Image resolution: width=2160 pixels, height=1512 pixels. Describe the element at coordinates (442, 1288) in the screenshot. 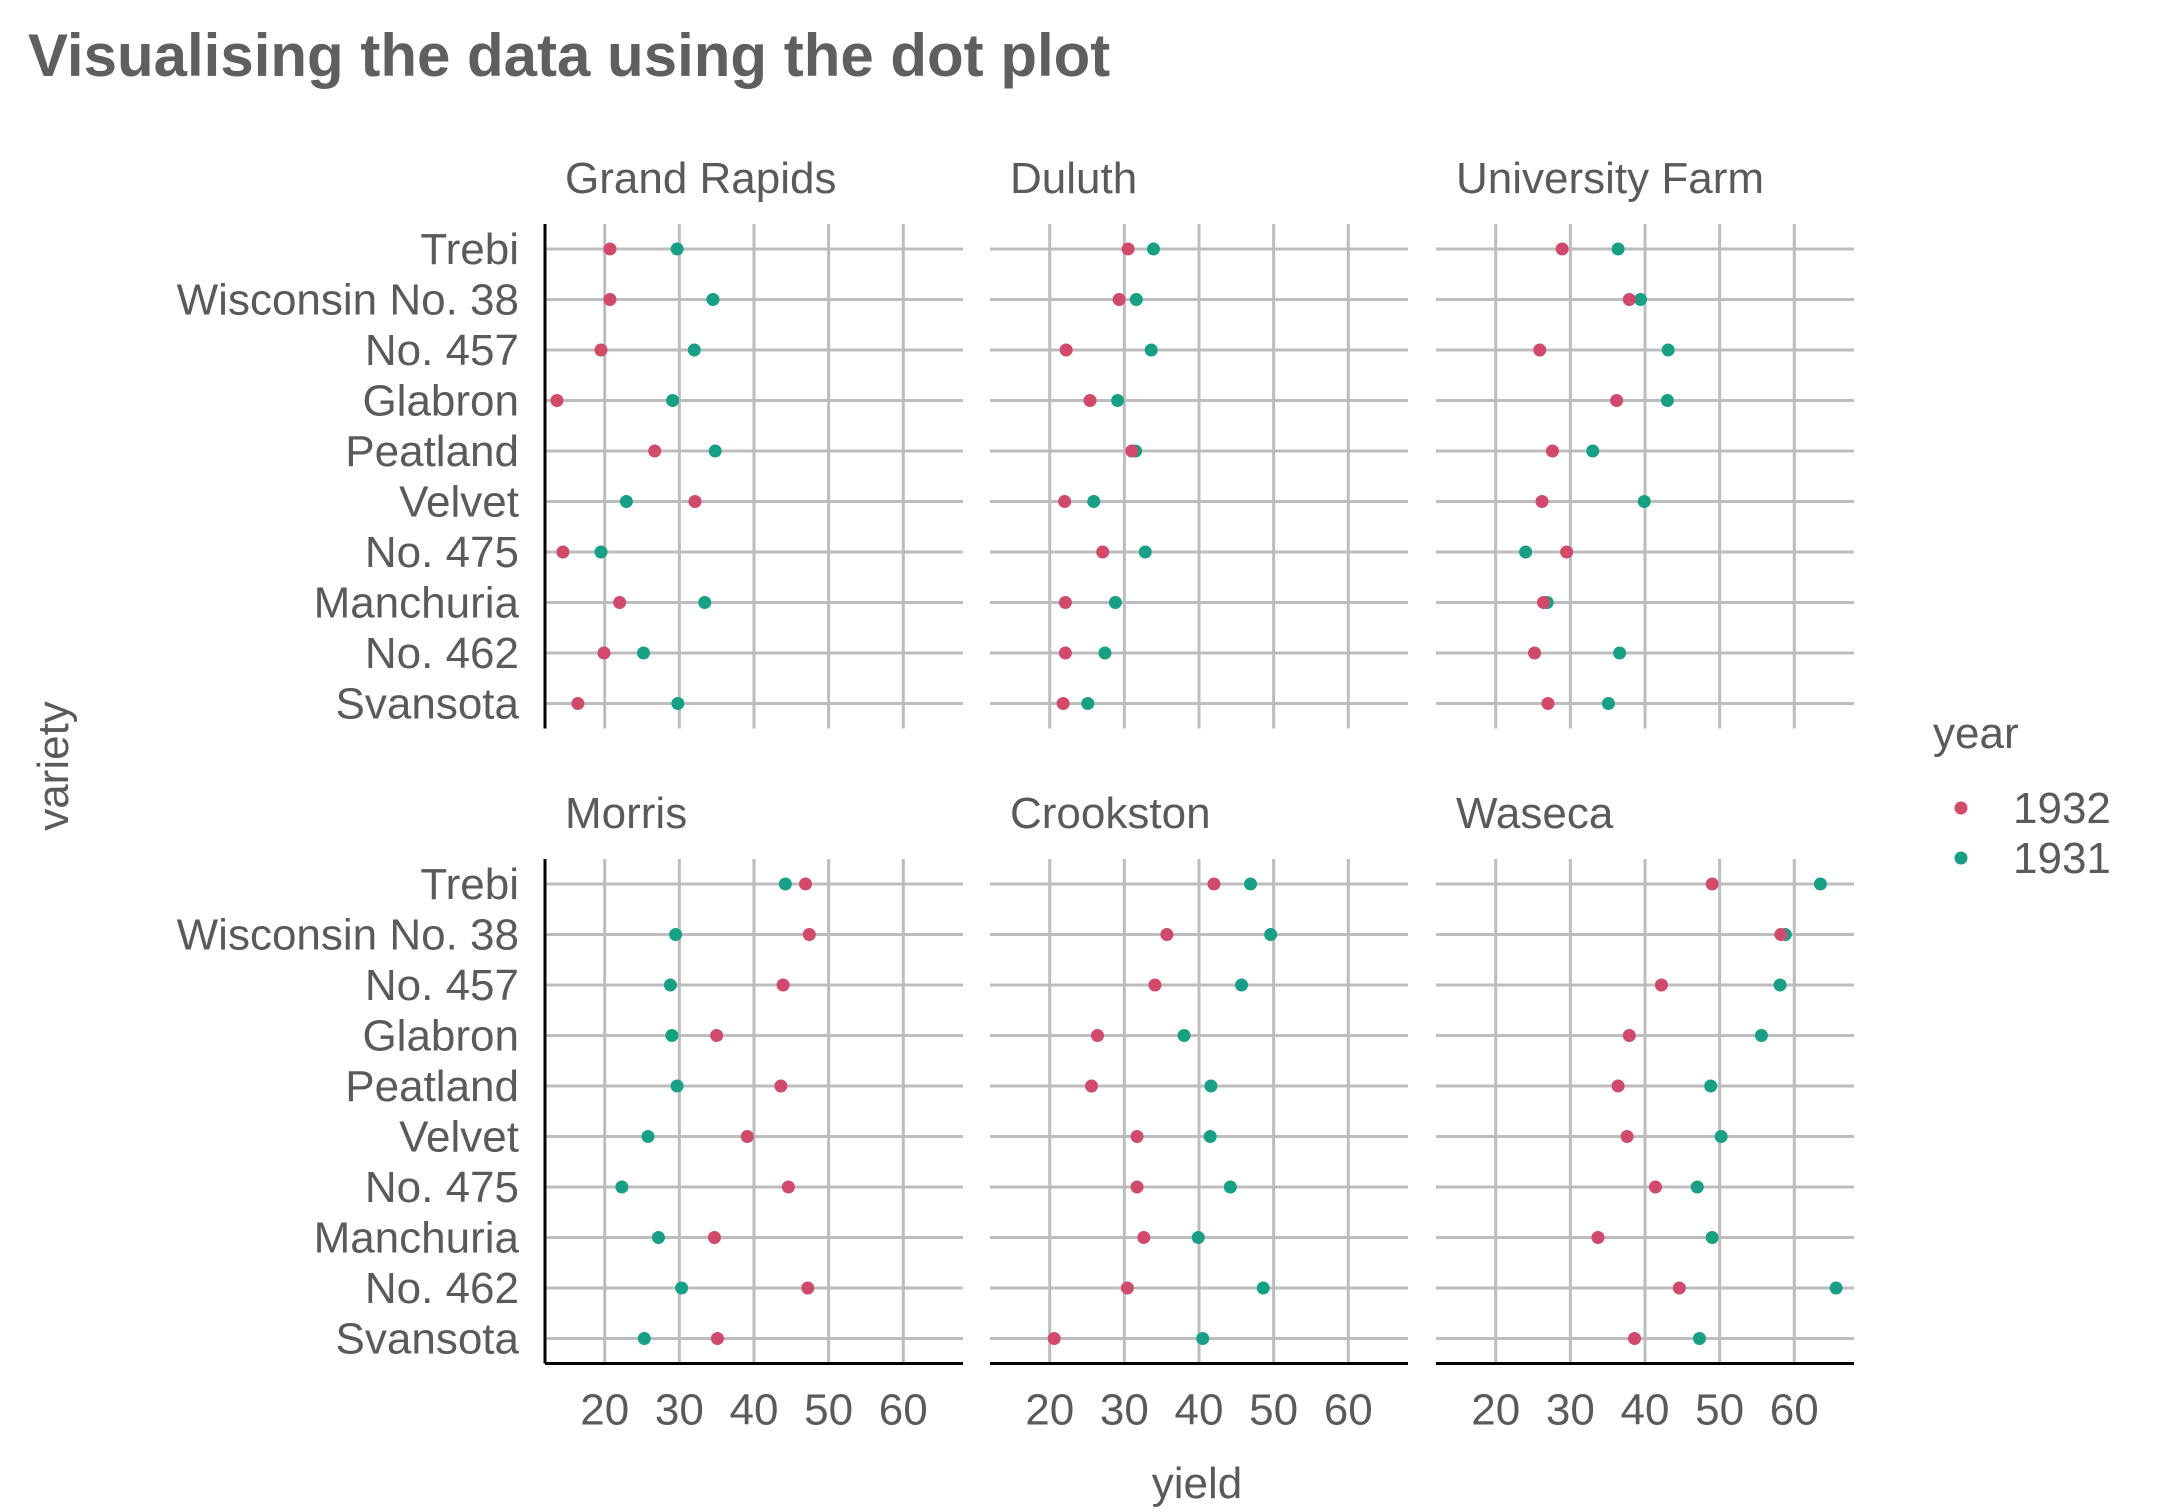

I see `y-tick-label: No. 462` at that location.